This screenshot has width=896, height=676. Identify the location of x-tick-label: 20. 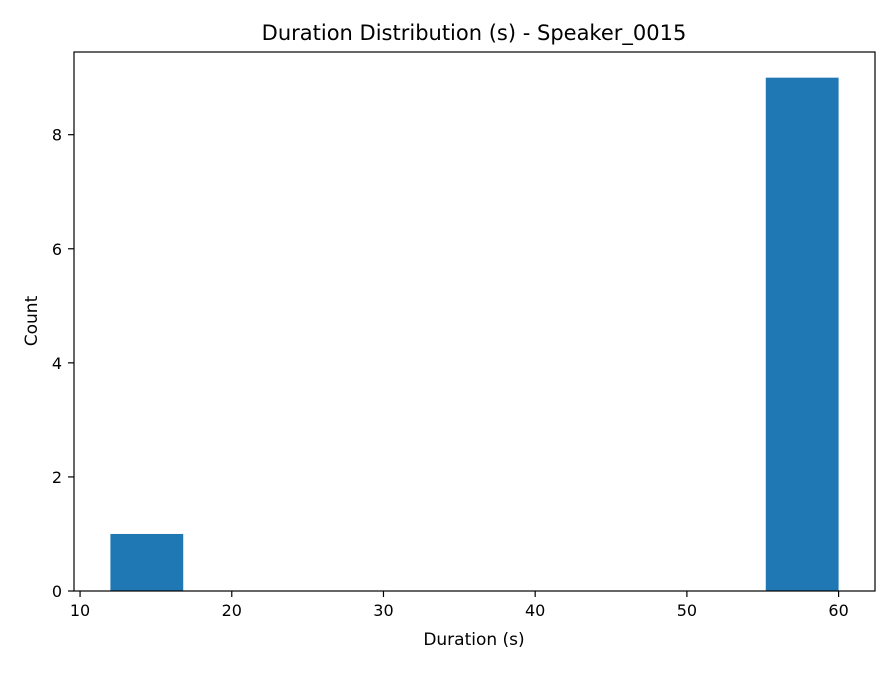
(232, 610).